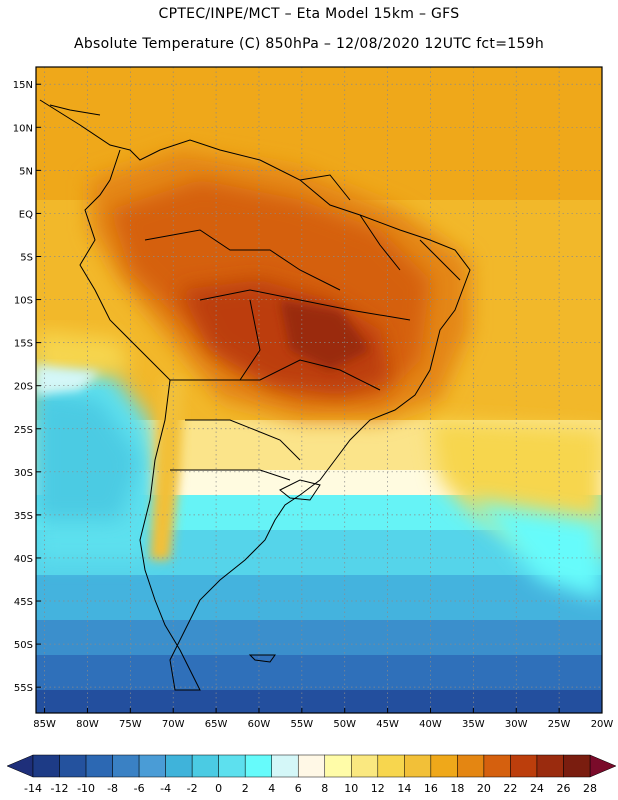 The image size is (618, 800). What do you see at coordinates (23, 301) in the screenshot?
I see `lat-label: 10S` at bounding box center [23, 301].